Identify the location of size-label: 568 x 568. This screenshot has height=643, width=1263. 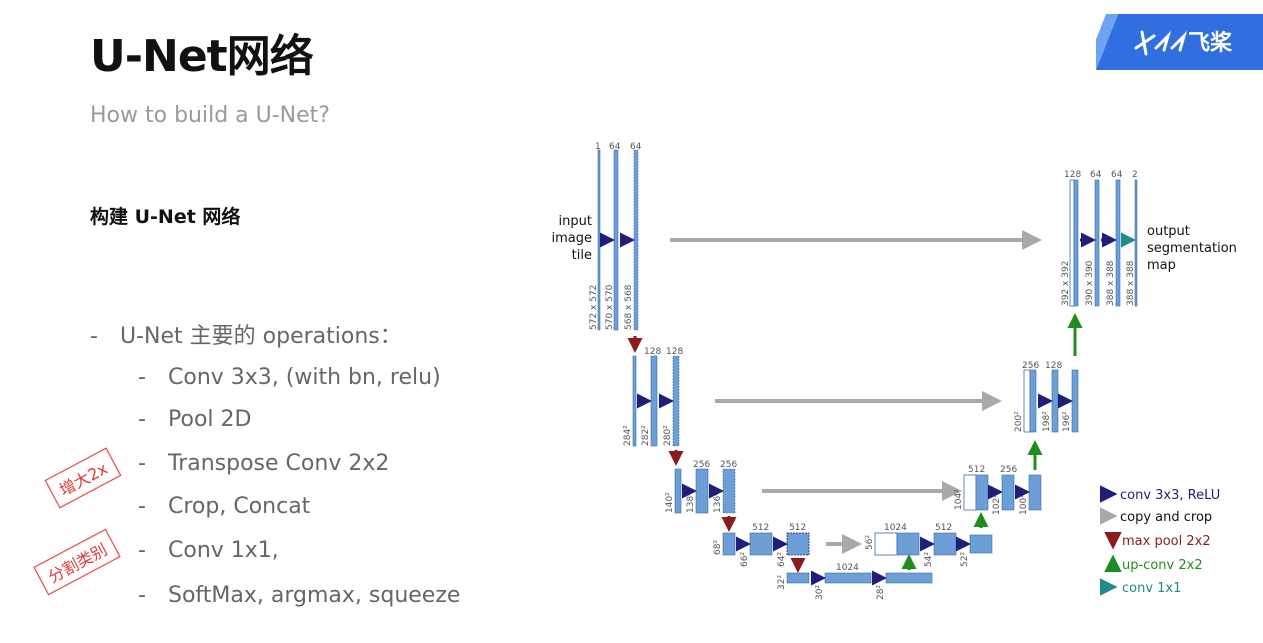
(629, 307).